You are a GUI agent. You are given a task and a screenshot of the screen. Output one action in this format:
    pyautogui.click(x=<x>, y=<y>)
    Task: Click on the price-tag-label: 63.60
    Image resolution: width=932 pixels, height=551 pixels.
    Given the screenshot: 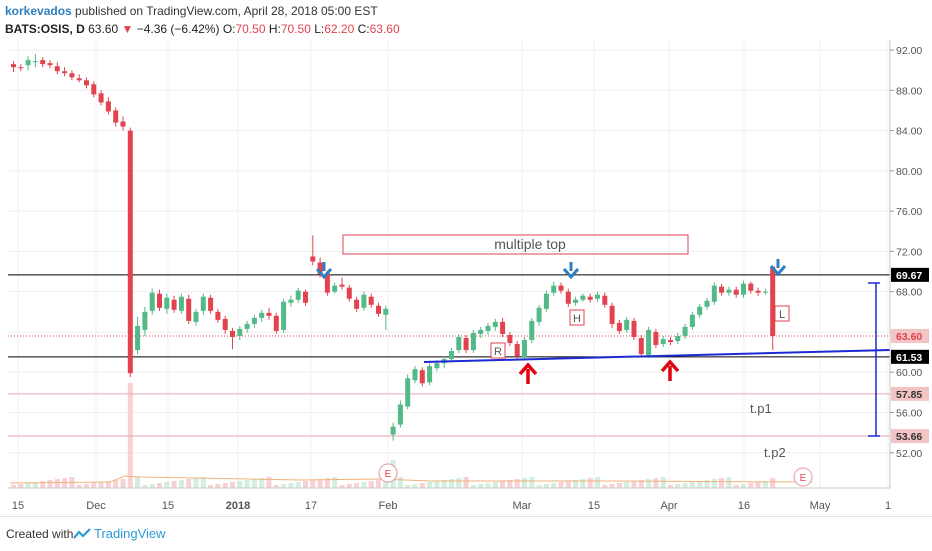 What is the action you would take?
    pyautogui.click(x=909, y=337)
    